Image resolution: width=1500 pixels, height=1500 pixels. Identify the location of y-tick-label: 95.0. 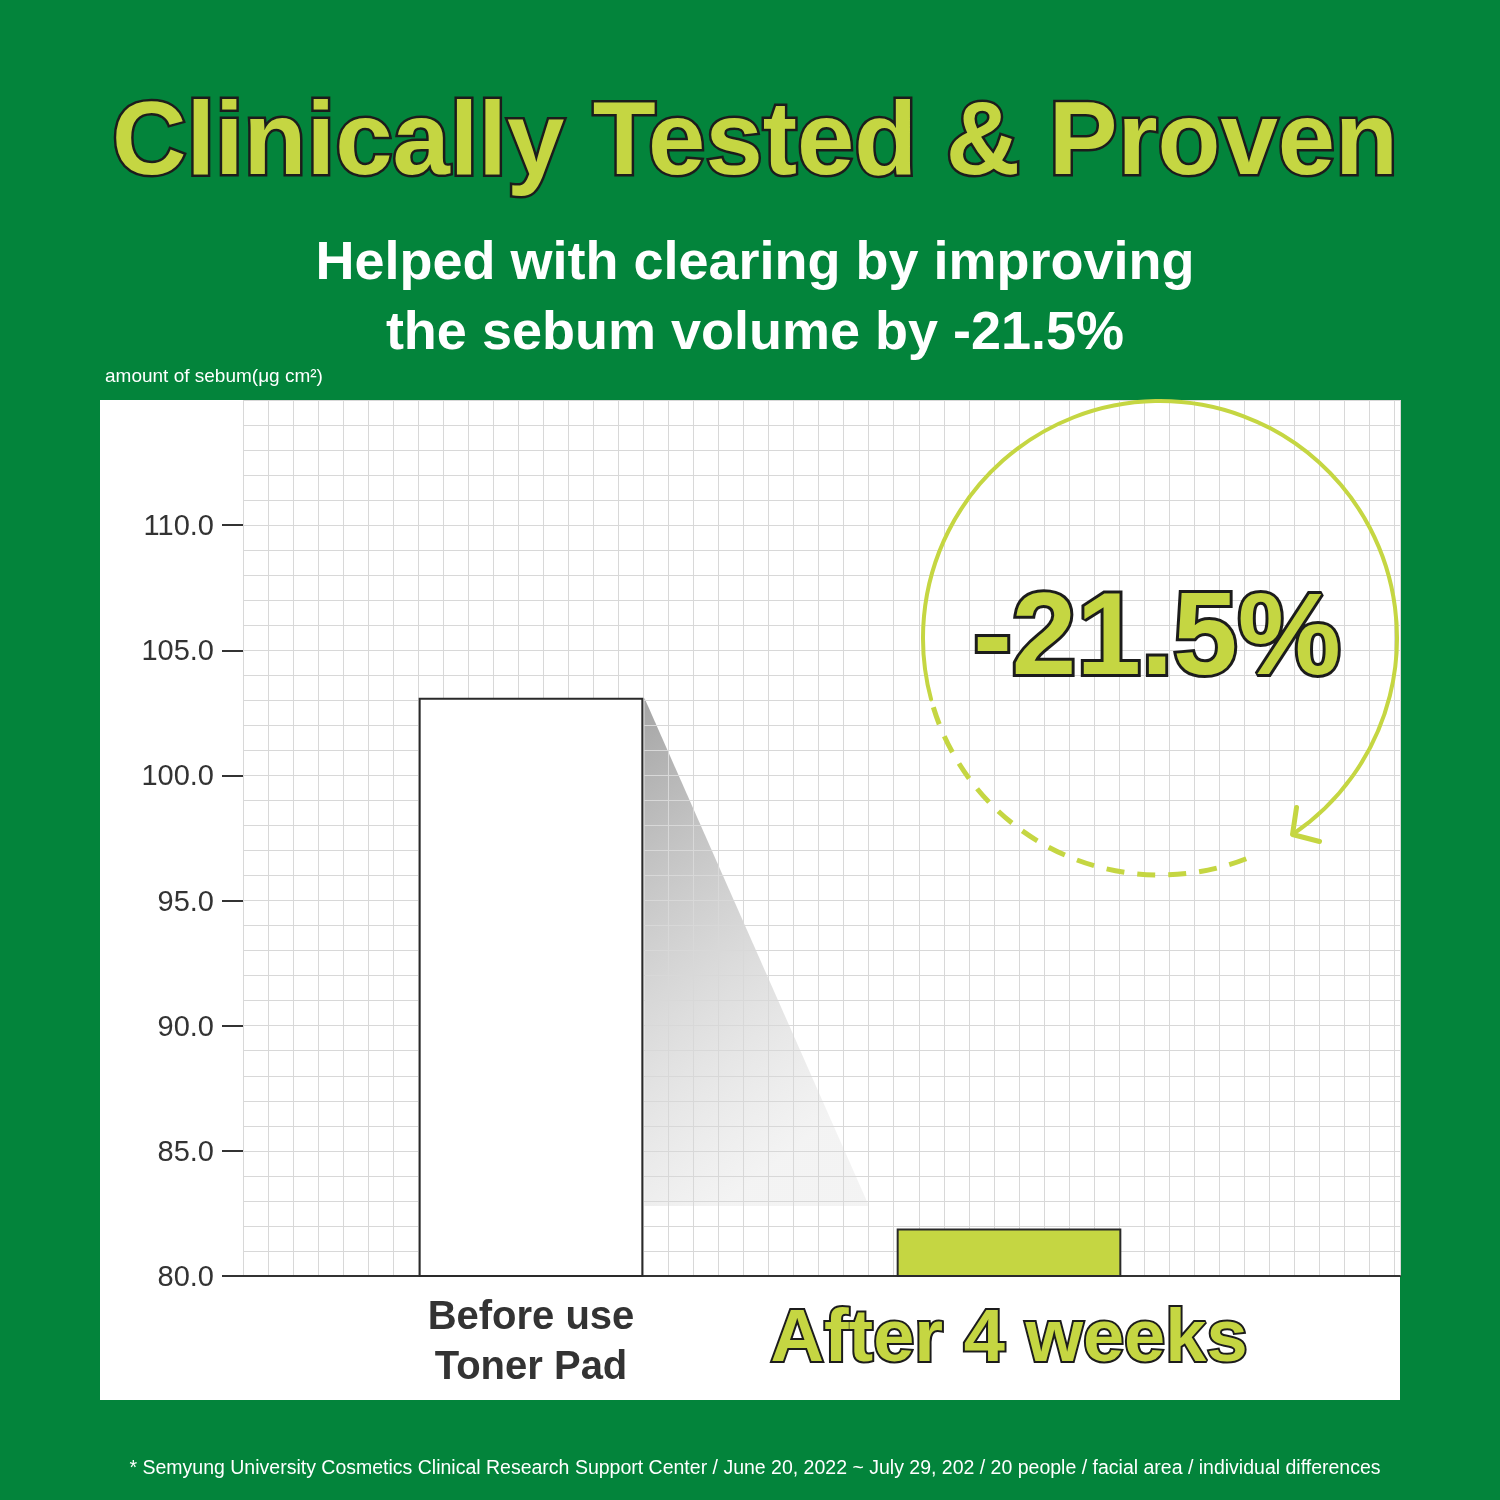
(185, 900).